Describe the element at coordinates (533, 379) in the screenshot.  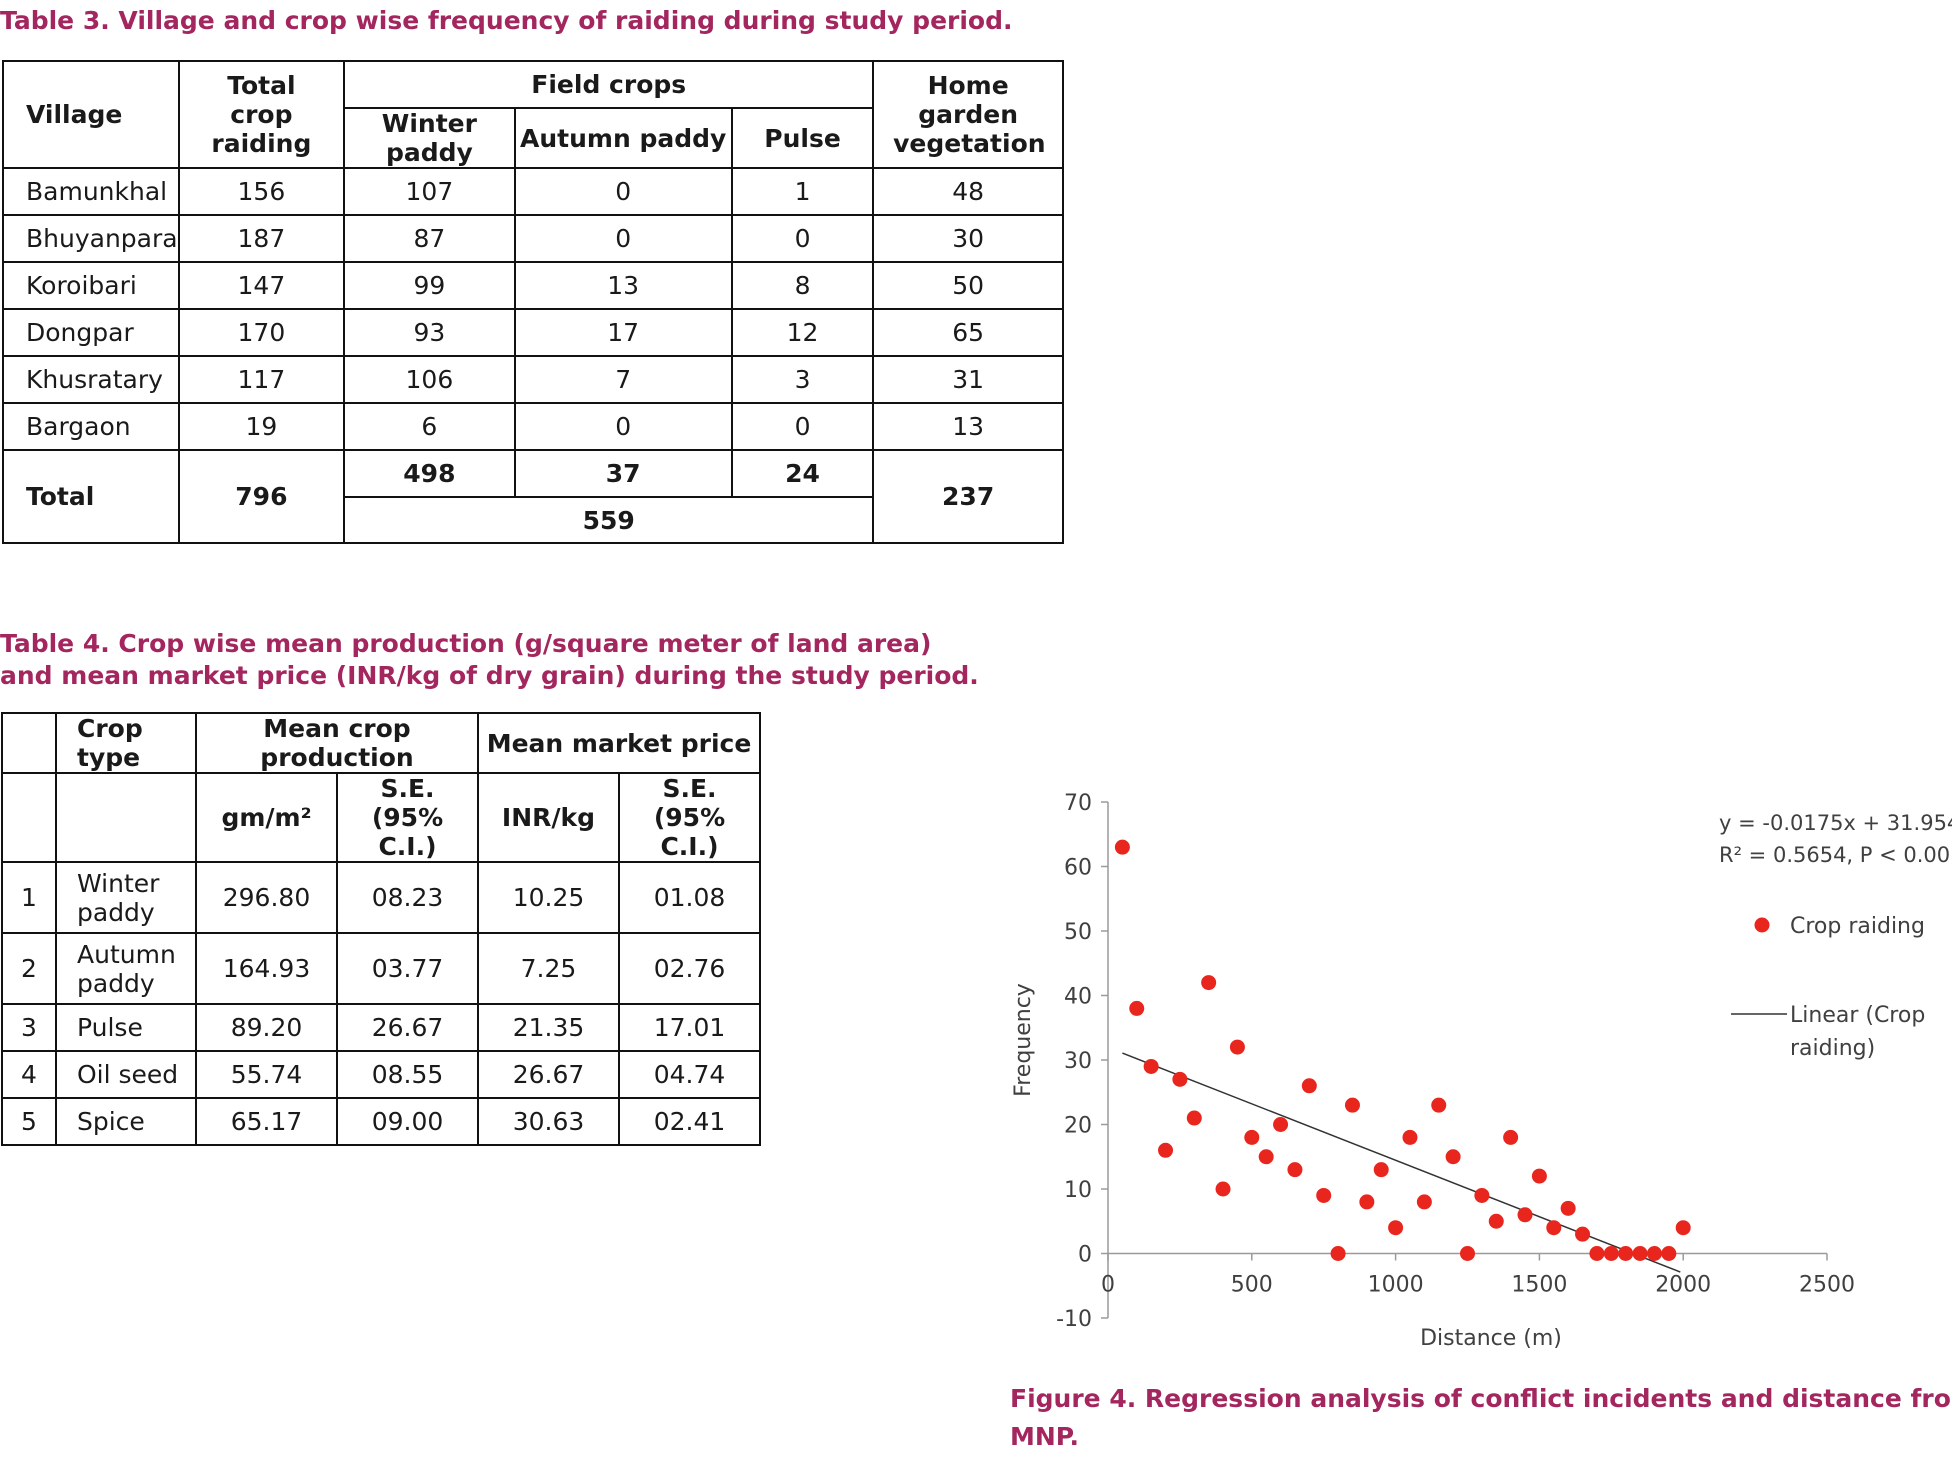
I see `table-row: Khusratary 117 106 7 3 31` at that location.